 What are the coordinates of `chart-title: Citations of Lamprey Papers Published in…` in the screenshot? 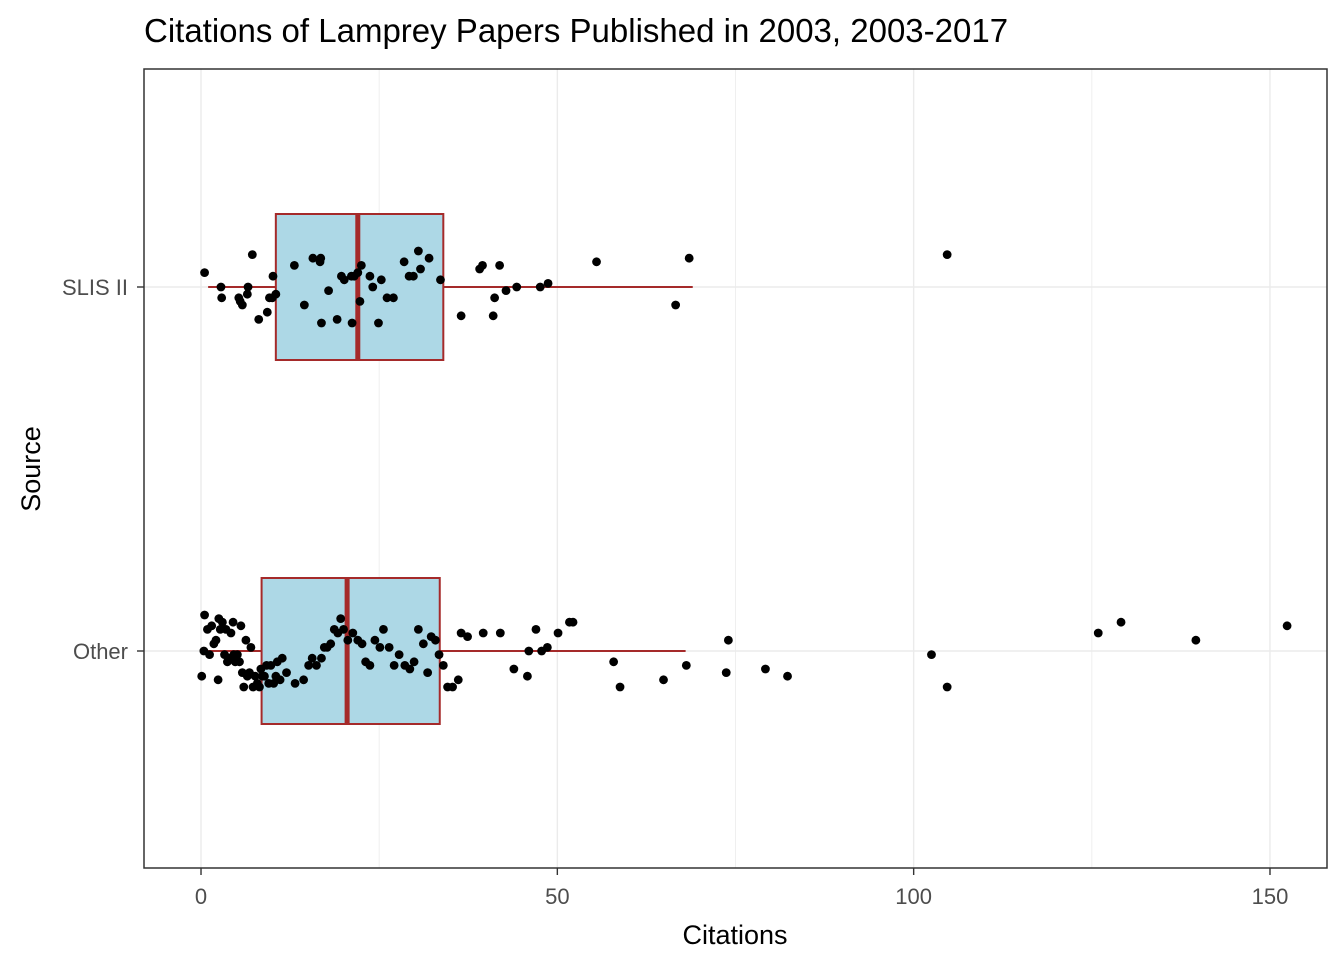 It's located at (576, 30).